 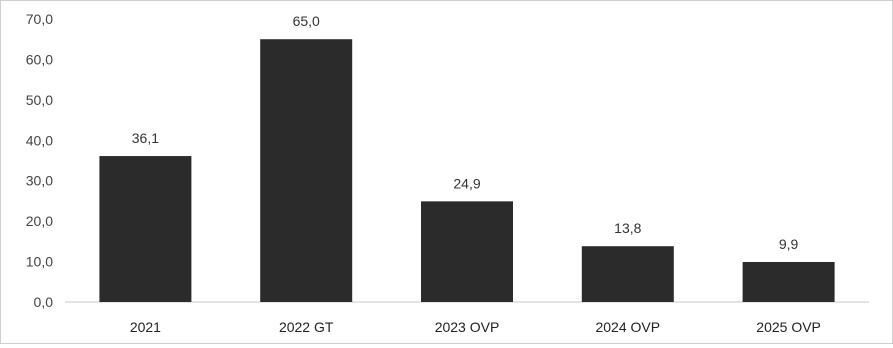 I want to click on x-axis: 2021 2022 GT 2023 OVP 2024 OVP 2025 OVP, so click(x=475, y=327).